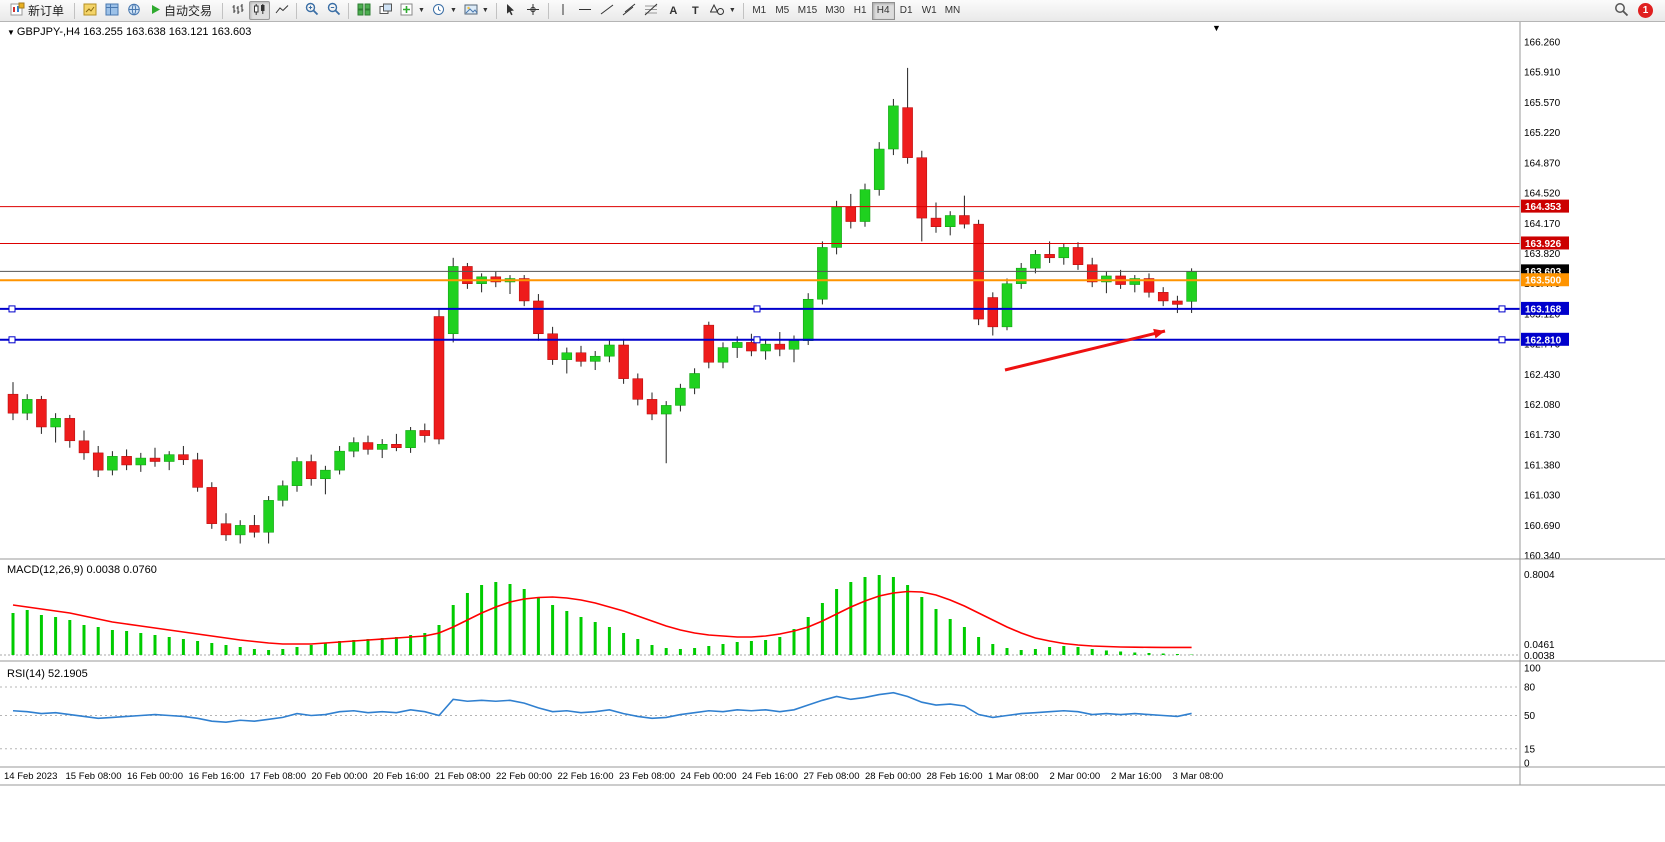 The image size is (1665, 842). Describe the element at coordinates (1621, 11) in the screenshot. I see `search-icon` at that location.